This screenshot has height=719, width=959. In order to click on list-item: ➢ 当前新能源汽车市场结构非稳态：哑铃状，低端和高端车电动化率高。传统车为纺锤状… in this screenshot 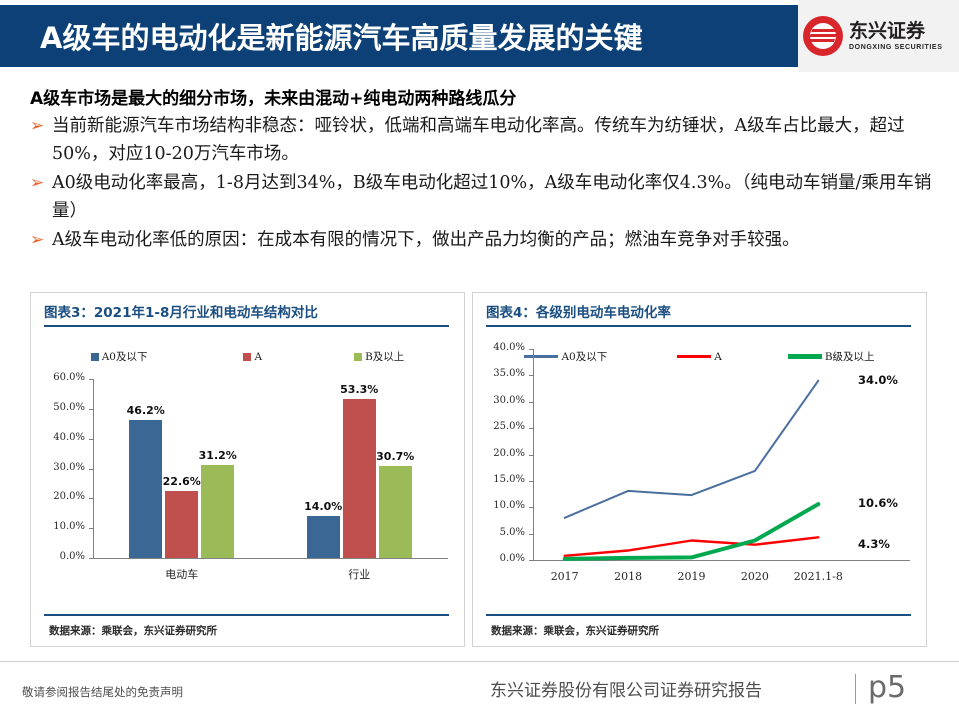, I will do `click(482, 140)`.